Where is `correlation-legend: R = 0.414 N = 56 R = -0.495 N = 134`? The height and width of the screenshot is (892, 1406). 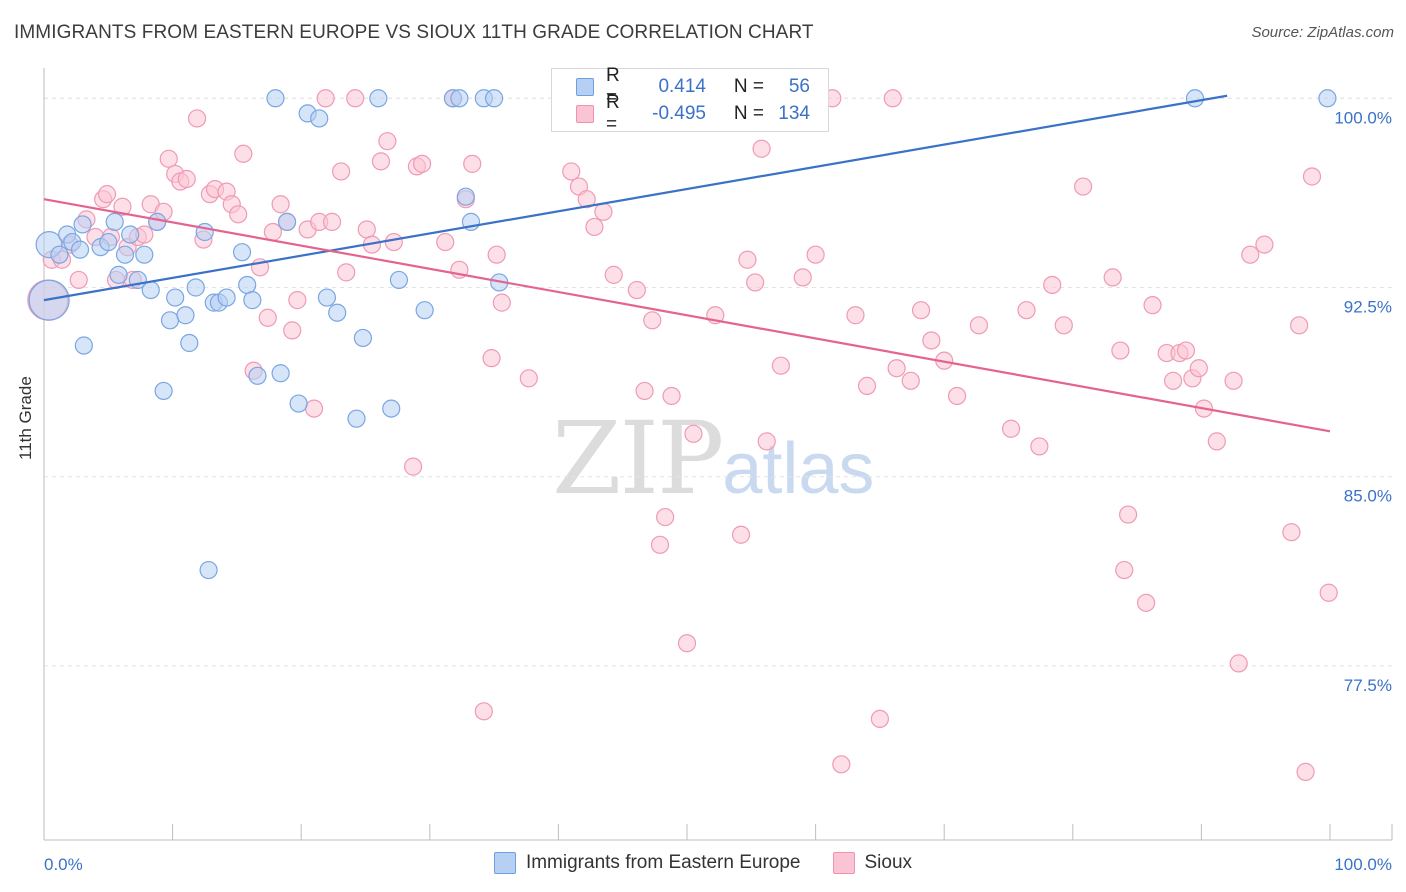
correlation-legend: R = 0.414 N = 56 R = -0.495 N = 134 is located at coordinates (690, 100).